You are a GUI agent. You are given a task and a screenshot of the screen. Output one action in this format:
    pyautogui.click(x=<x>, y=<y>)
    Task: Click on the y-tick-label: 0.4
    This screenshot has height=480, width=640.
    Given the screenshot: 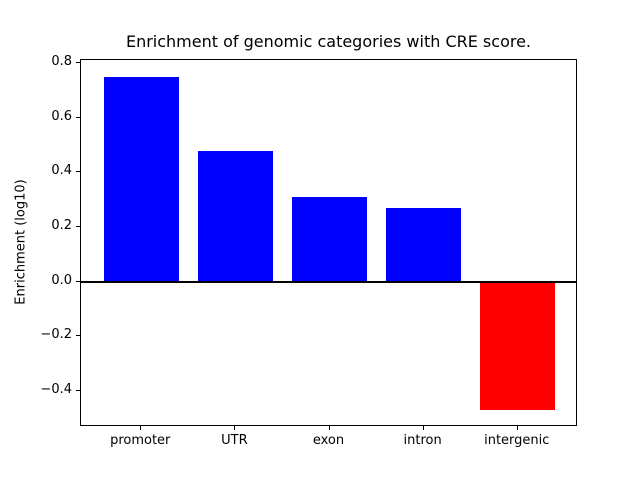 What is the action you would take?
    pyautogui.click(x=61, y=171)
    